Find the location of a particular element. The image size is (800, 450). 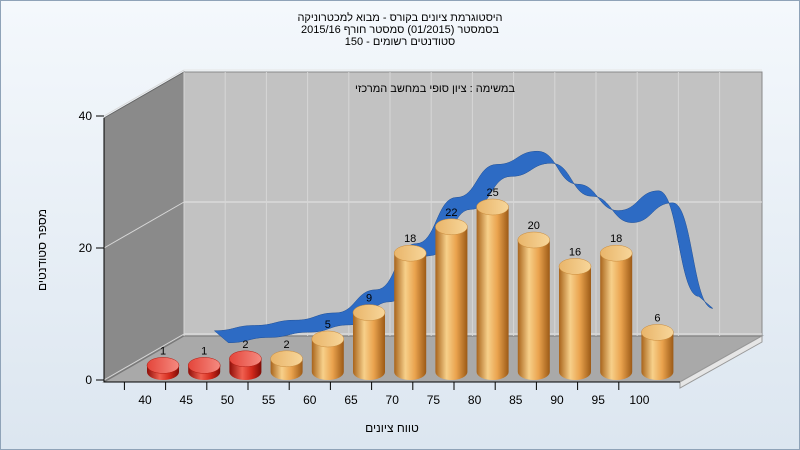

bar-85: 20 is located at coordinates (534, 300).